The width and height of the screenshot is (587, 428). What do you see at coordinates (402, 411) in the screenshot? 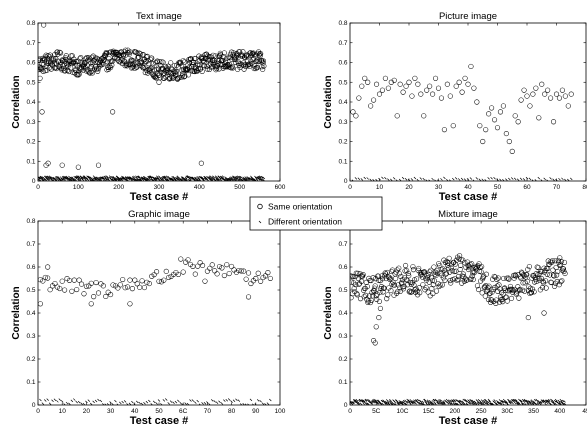
I see `x-tick-label: 10C` at bounding box center [402, 411].